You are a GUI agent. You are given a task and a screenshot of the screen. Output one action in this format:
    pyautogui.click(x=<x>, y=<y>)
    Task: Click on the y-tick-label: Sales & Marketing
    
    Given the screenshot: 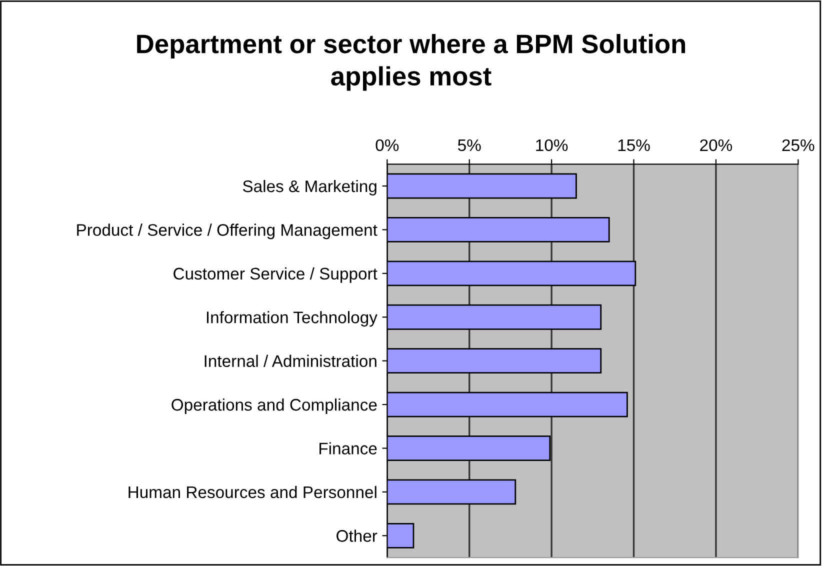 What is the action you would take?
    pyautogui.click(x=309, y=188)
    